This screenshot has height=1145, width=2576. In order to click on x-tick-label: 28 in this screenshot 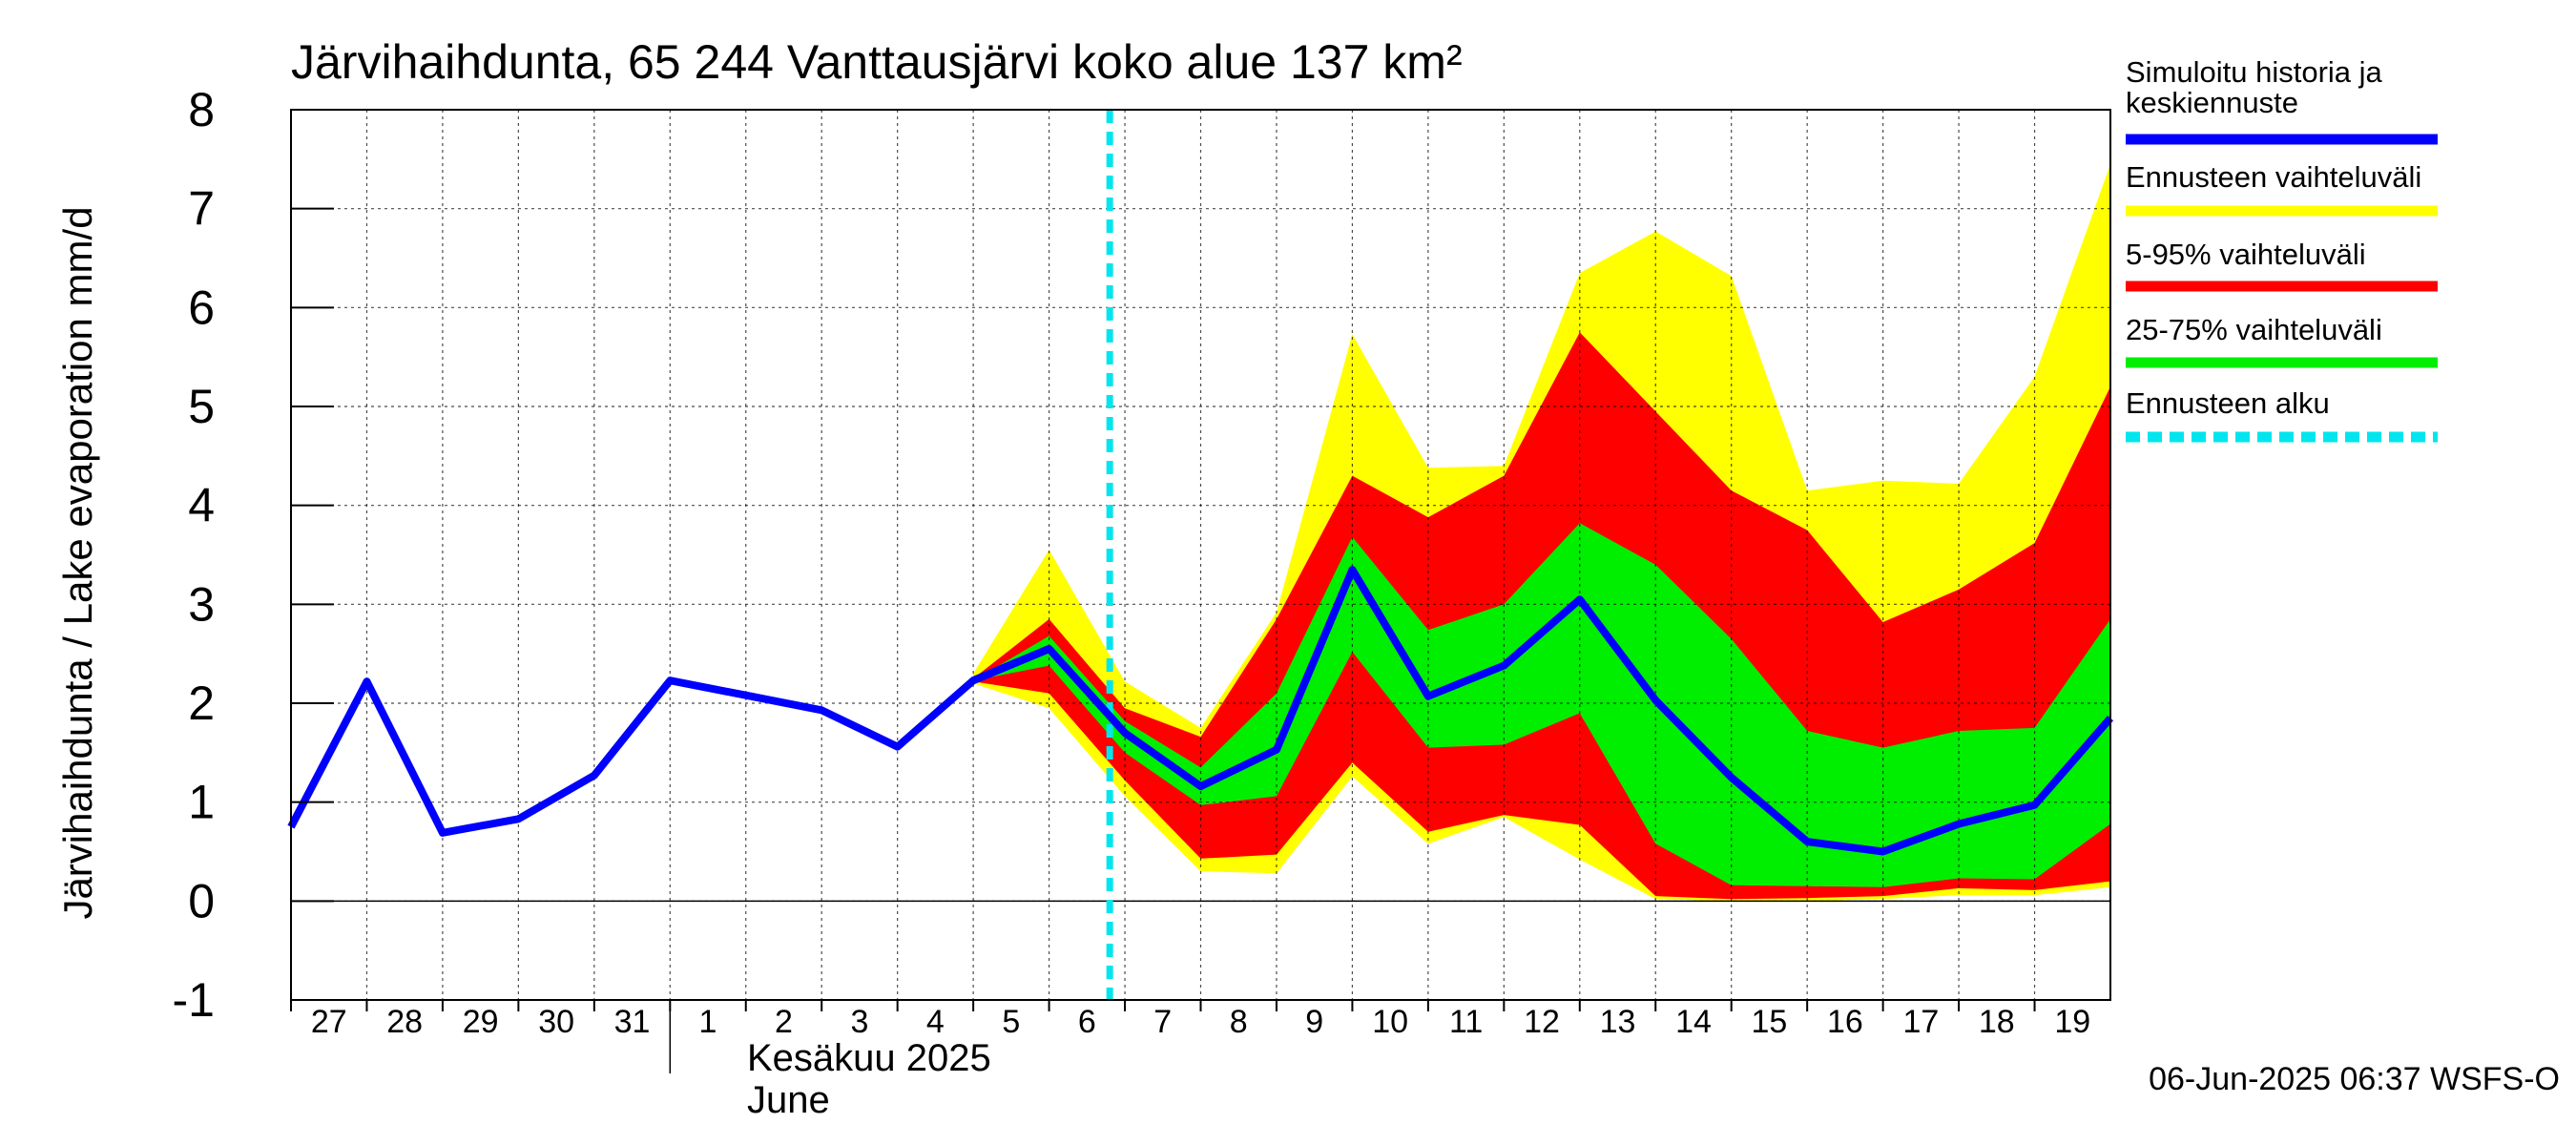, I will do `click(404, 1022)`.